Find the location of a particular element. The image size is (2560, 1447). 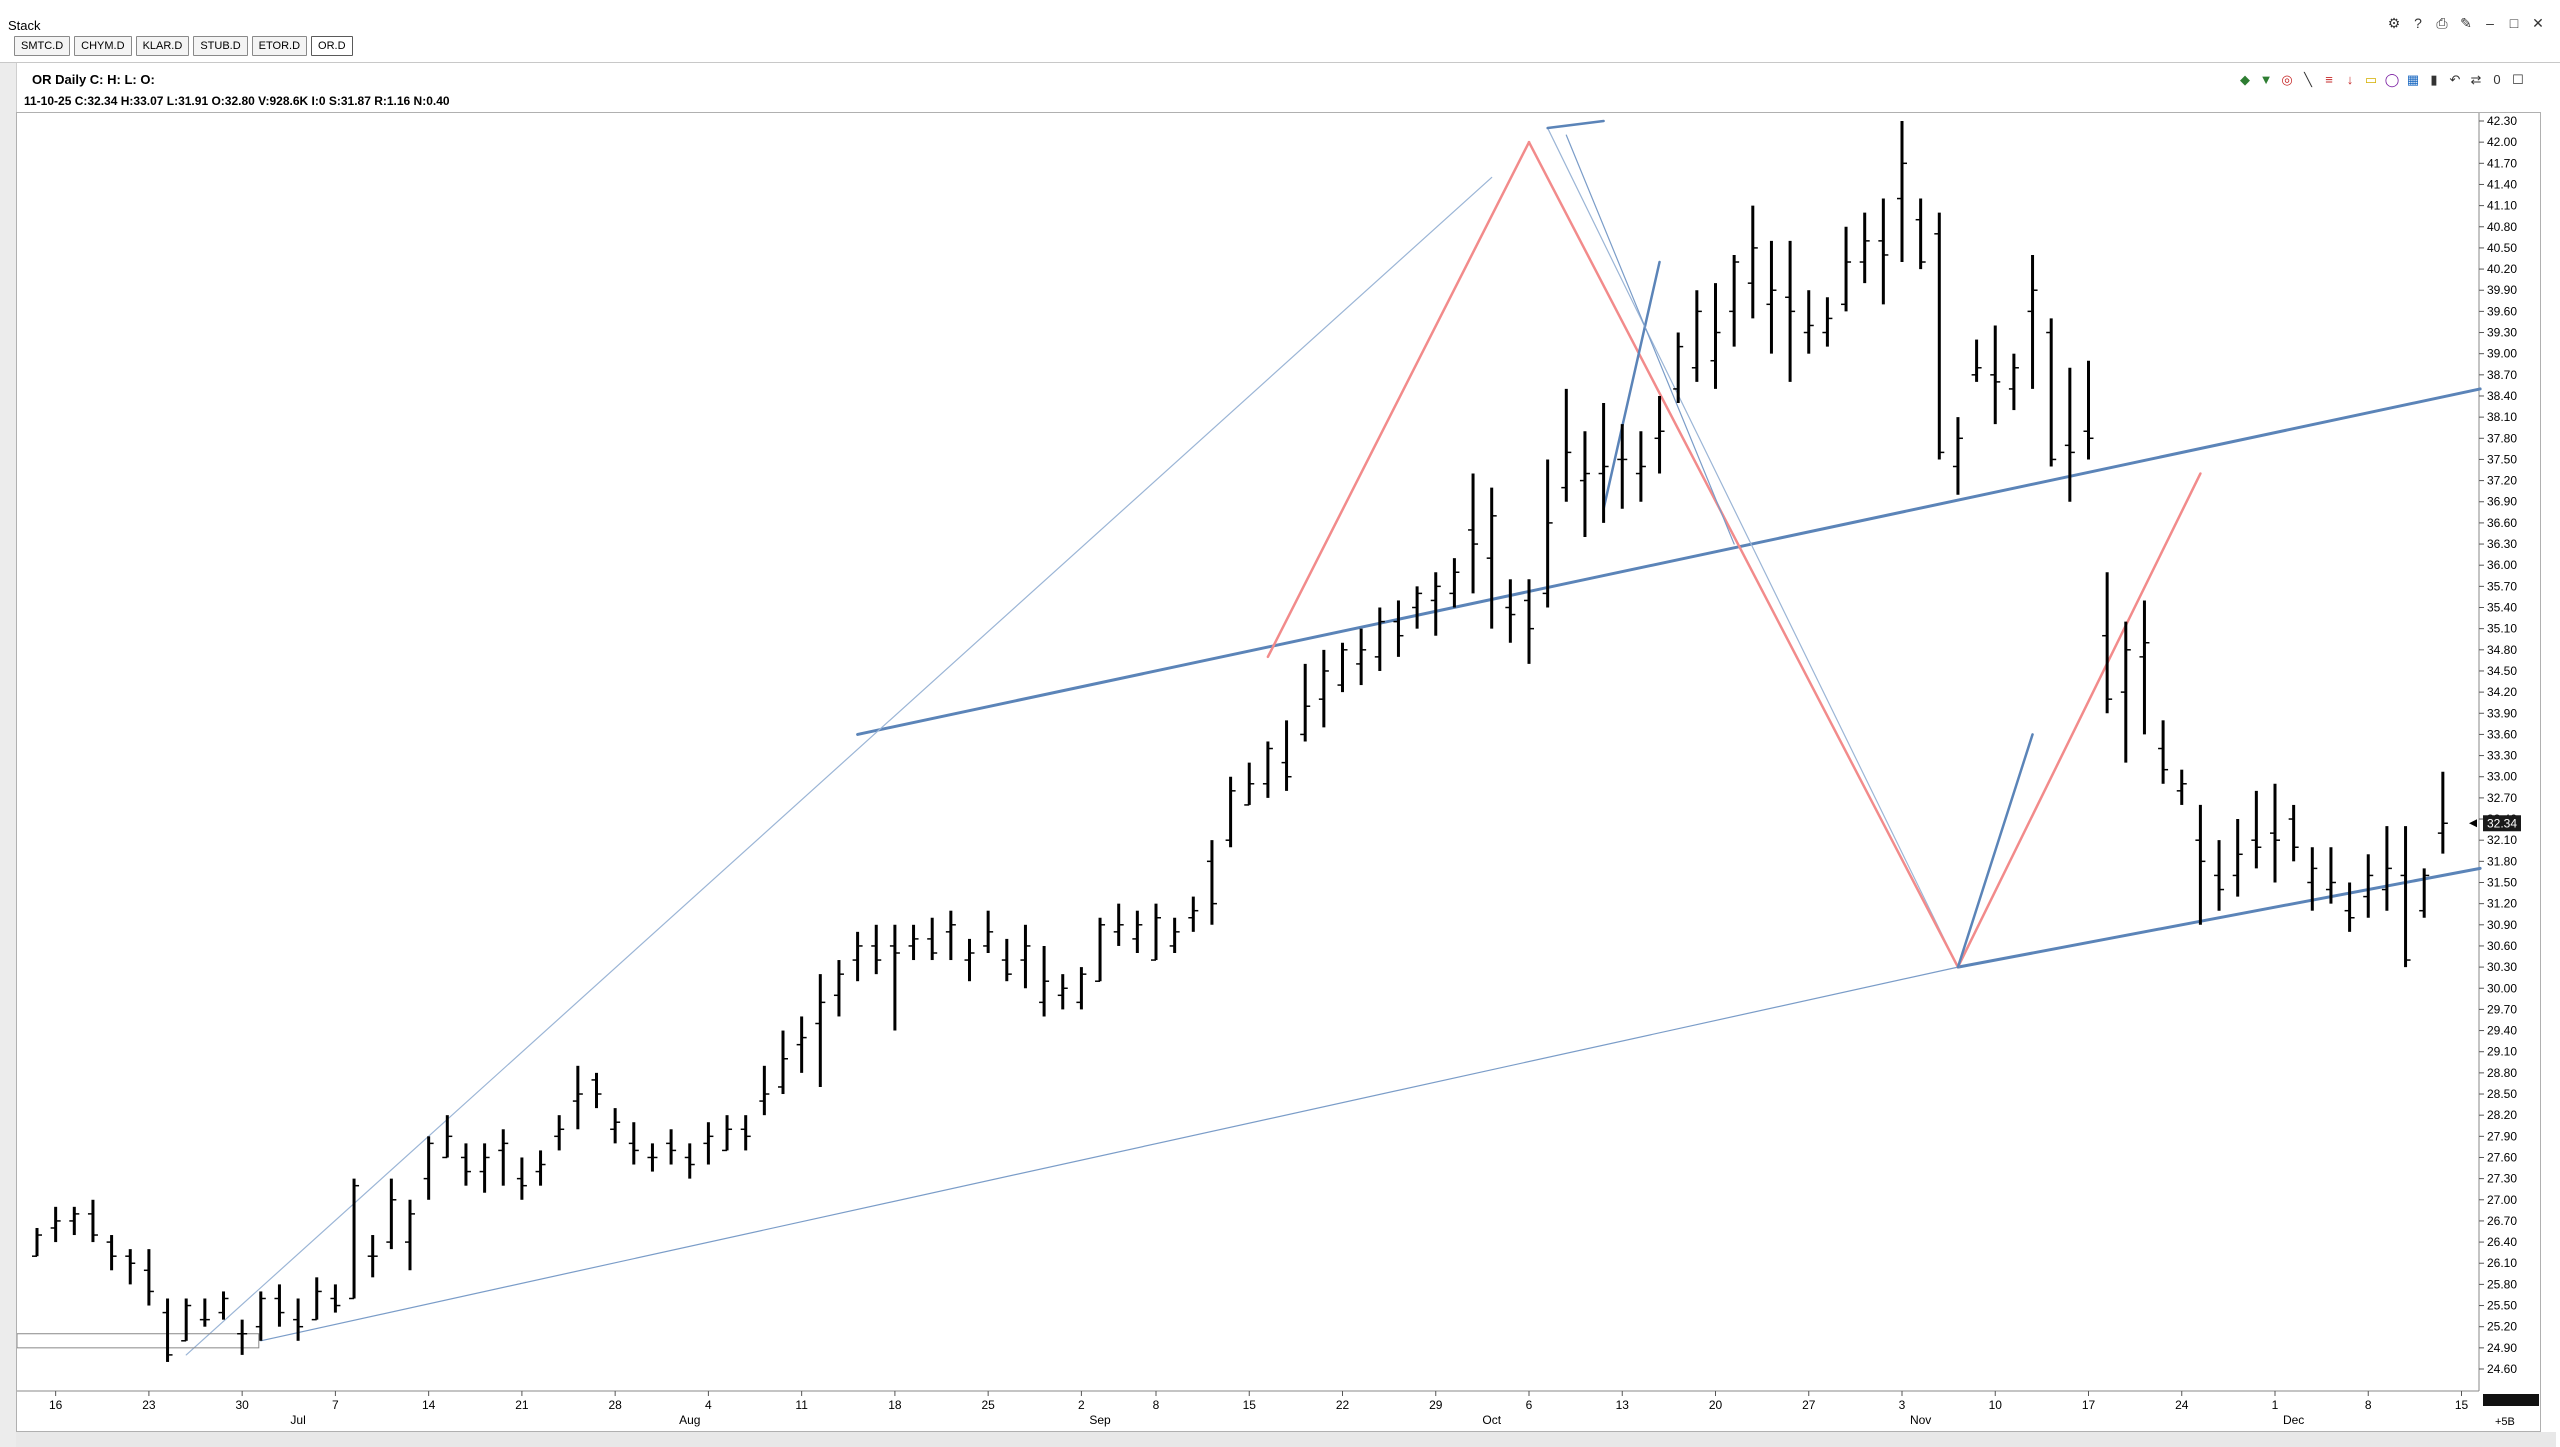

y-tick-label: 42.30 is located at coordinates (2502, 121).